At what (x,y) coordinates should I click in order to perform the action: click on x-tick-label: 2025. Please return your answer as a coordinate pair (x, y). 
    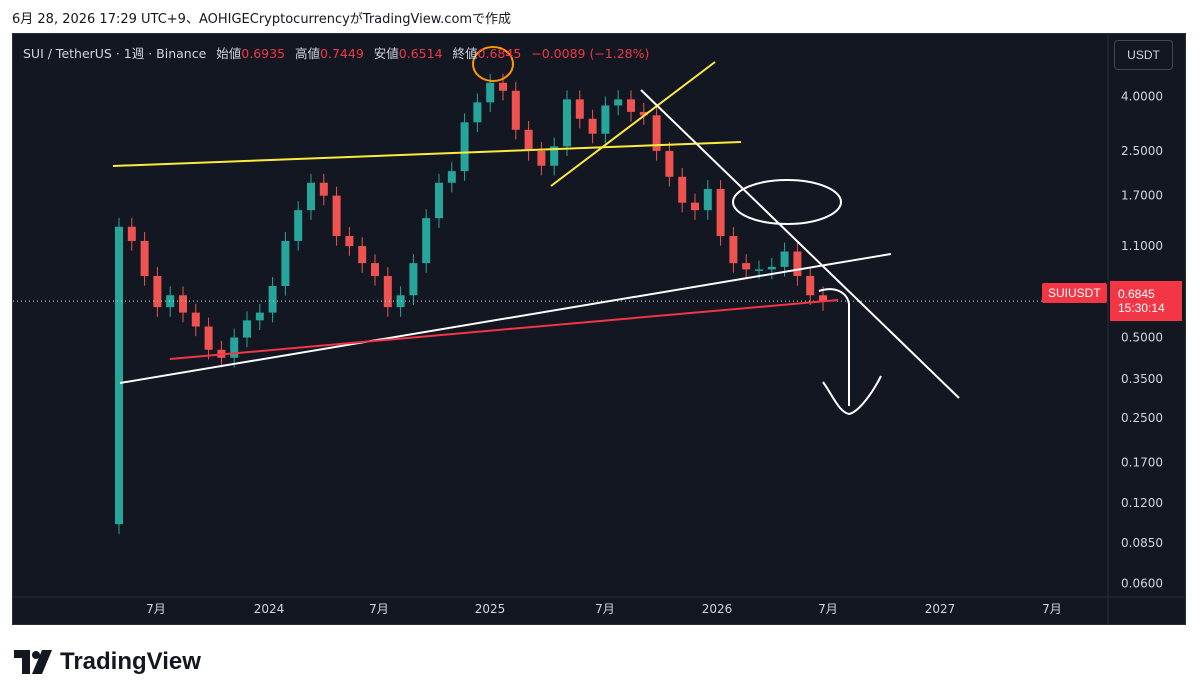
    Looking at the image, I should click on (490, 609).